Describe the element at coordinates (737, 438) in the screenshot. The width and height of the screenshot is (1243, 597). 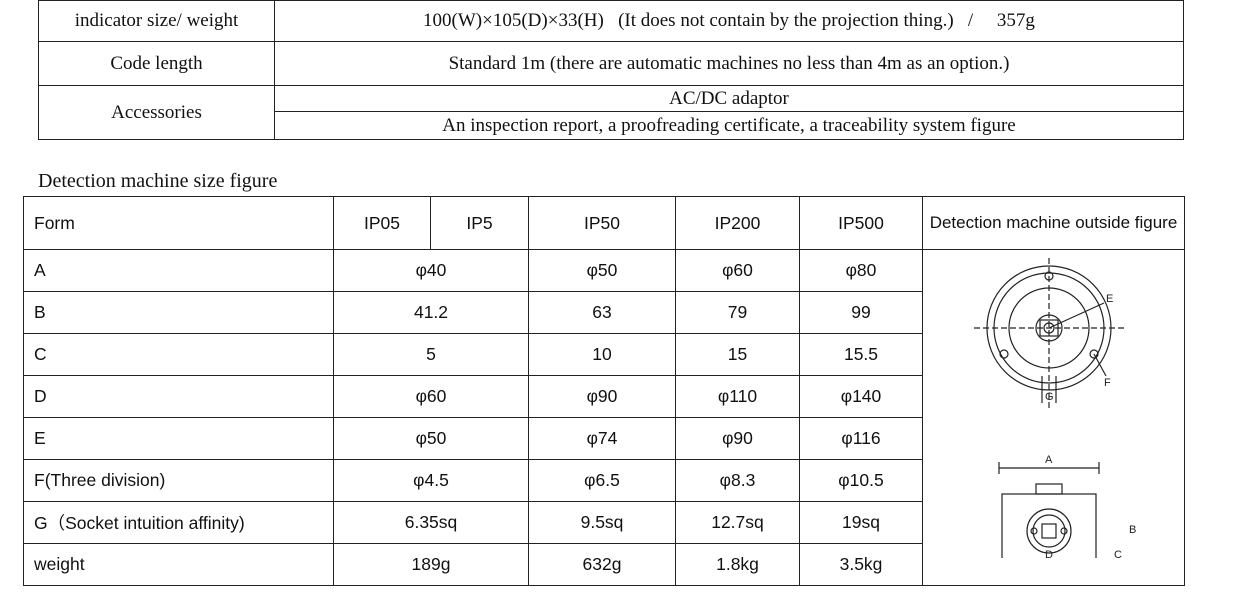
I see `cell-ip200: φ90` at that location.